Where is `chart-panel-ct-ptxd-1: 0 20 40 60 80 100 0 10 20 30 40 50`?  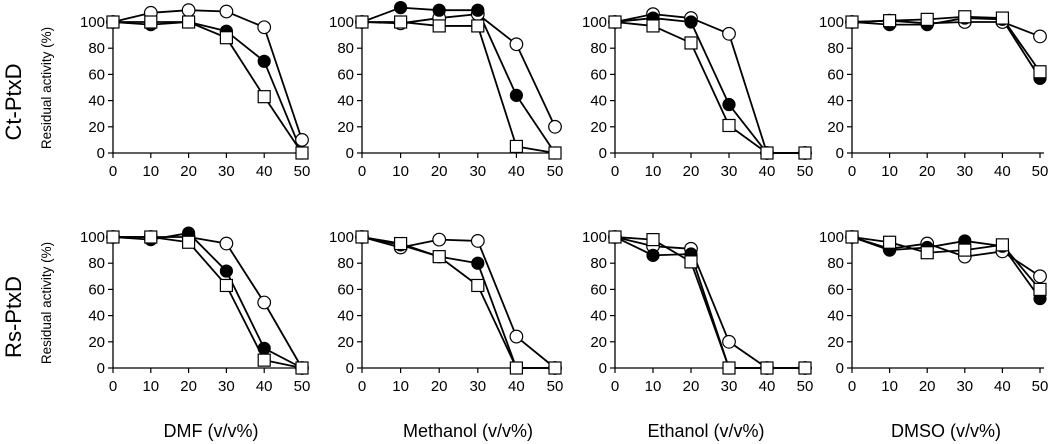 chart-panel-ct-ptxd-1: 0 20 40 60 80 100 0 10 20 30 40 50 is located at coordinates (195, 91).